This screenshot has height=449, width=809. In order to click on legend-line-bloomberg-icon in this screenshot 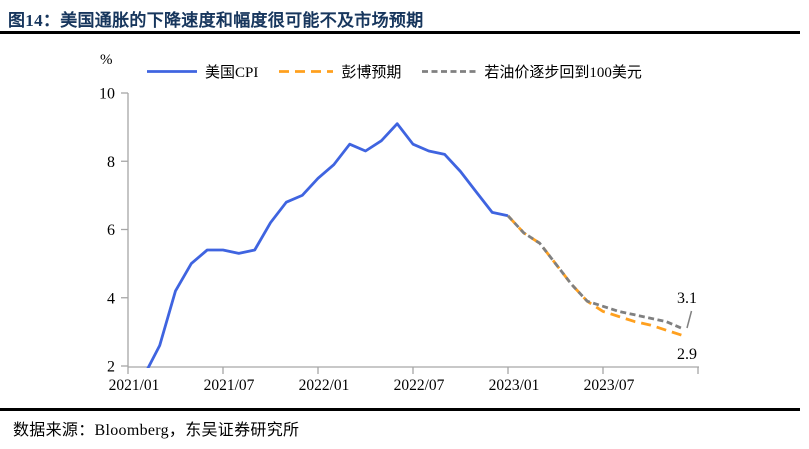, I will do `click(306, 71)`.